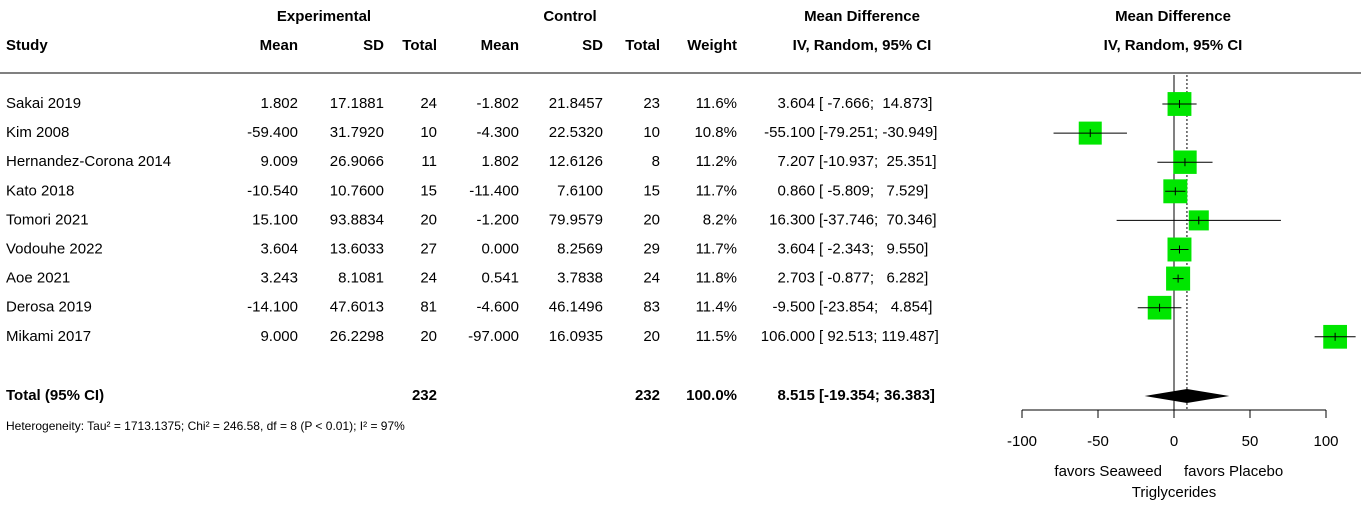 This screenshot has height=516, width=1361. What do you see at coordinates (48, 336) in the screenshot?
I see `study-name: Mikami 2017` at bounding box center [48, 336].